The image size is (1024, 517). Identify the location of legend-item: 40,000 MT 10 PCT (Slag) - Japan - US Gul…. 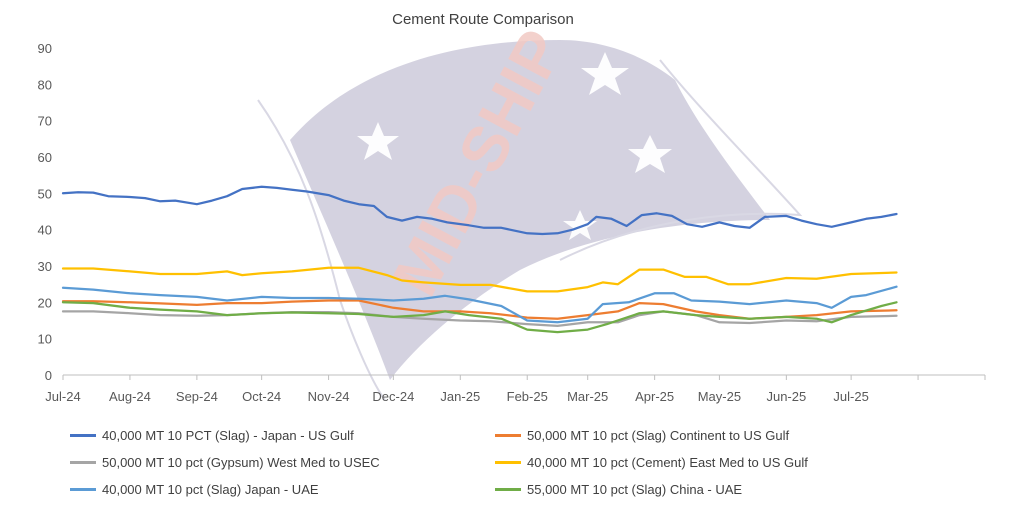
(212, 435).